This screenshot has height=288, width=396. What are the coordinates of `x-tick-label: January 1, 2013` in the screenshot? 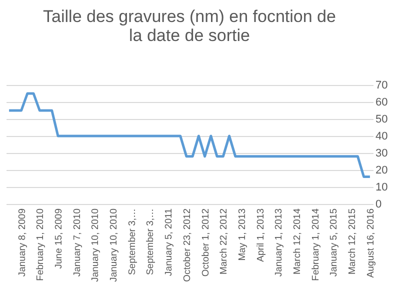 It's located at (279, 242).